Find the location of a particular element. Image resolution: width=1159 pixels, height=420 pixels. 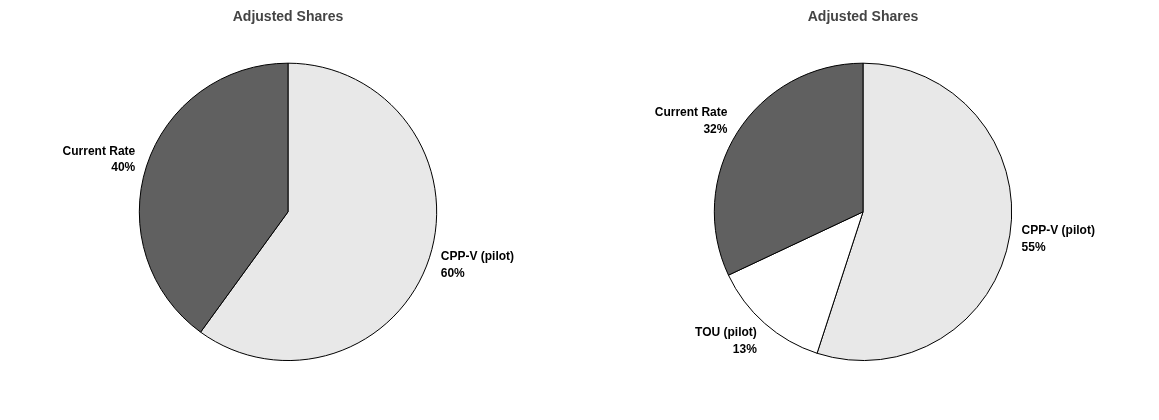

slice-label: TOU (pilot) is located at coordinates (726, 331).